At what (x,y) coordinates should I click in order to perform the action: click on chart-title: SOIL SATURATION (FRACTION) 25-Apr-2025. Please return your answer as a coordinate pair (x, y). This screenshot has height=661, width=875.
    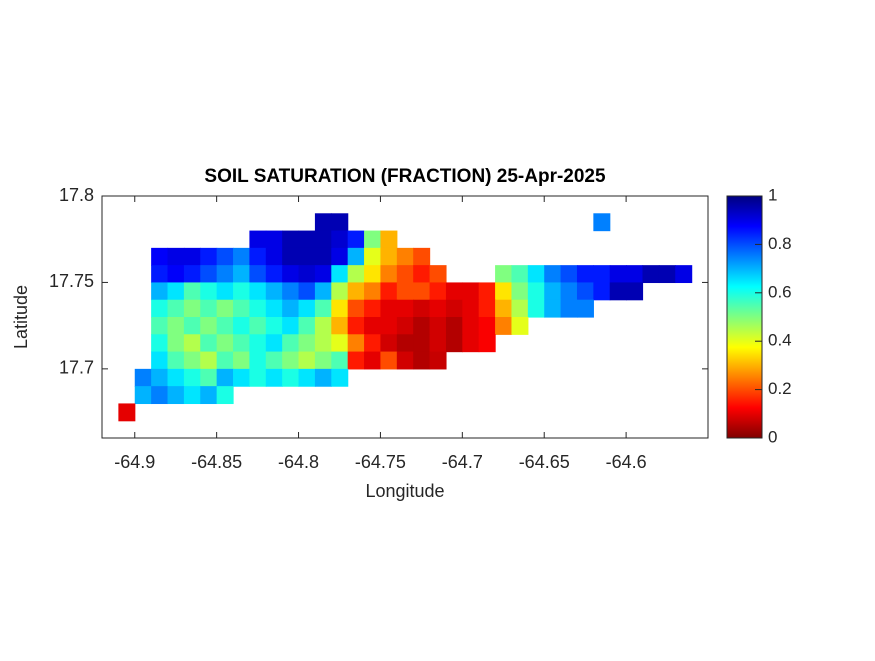
    Looking at the image, I should click on (405, 176).